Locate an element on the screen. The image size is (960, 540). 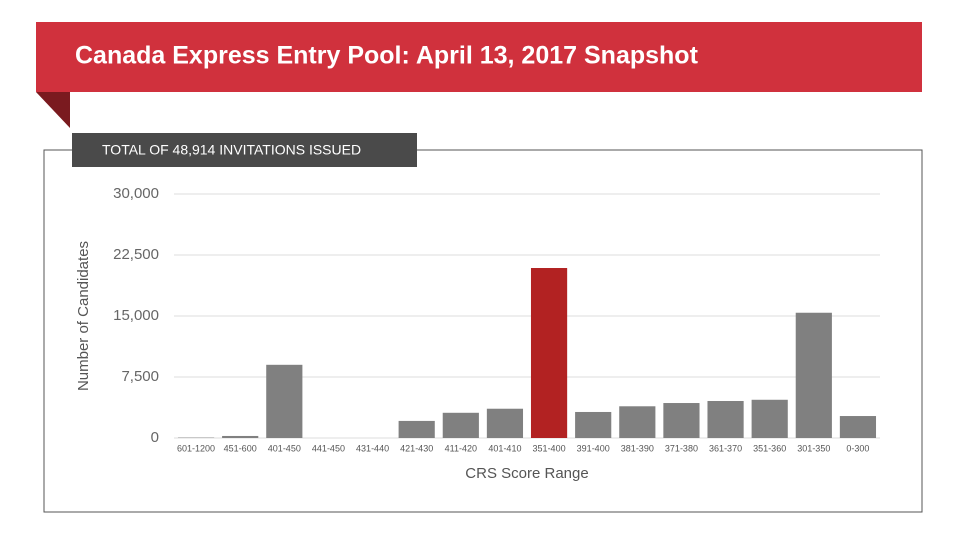
x-tick-label: 351-360 is located at coordinates (769, 448).